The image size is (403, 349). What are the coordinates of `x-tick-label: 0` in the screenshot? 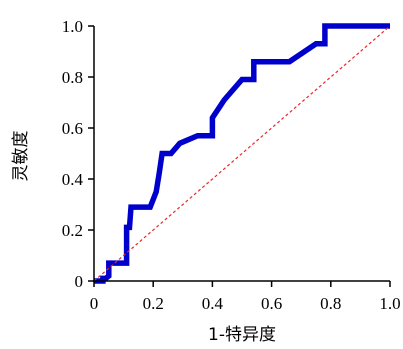 It's located at (94, 303).